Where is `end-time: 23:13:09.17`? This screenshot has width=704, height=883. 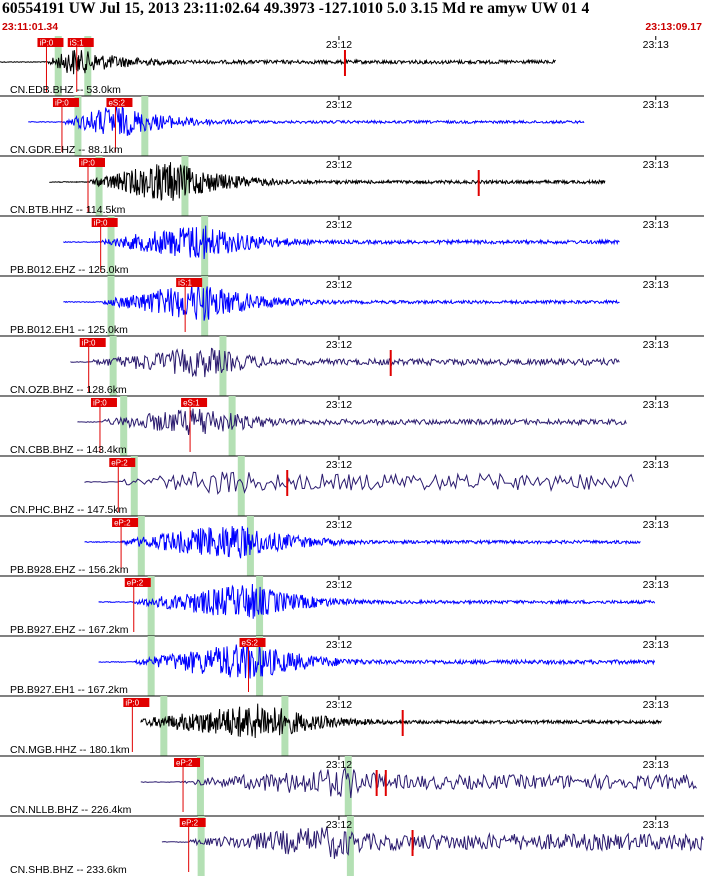
end-time: 23:13:09.17 is located at coordinates (673, 27).